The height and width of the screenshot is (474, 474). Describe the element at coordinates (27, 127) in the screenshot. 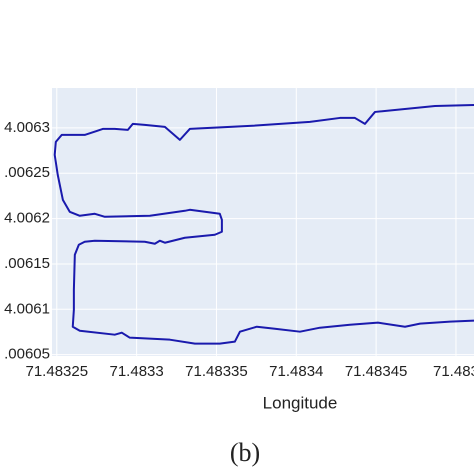

I see `y-tick-label: 4.0063` at that location.